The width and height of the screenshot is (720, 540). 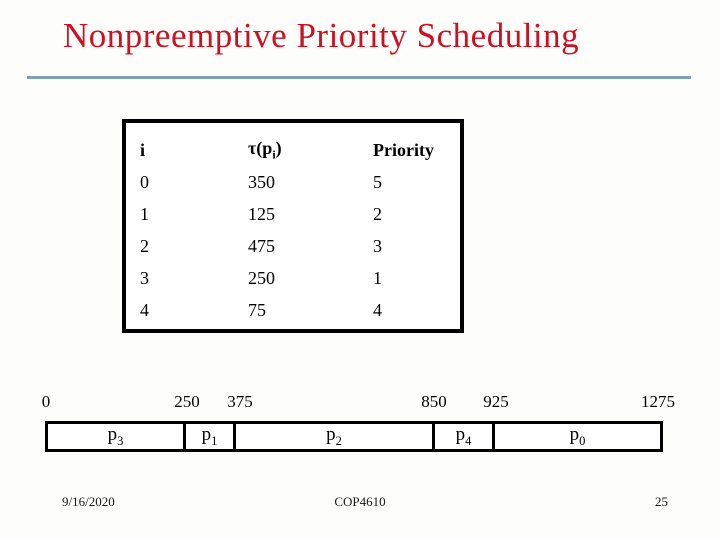 I want to click on cell-tau: 125, so click(x=261, y=213).